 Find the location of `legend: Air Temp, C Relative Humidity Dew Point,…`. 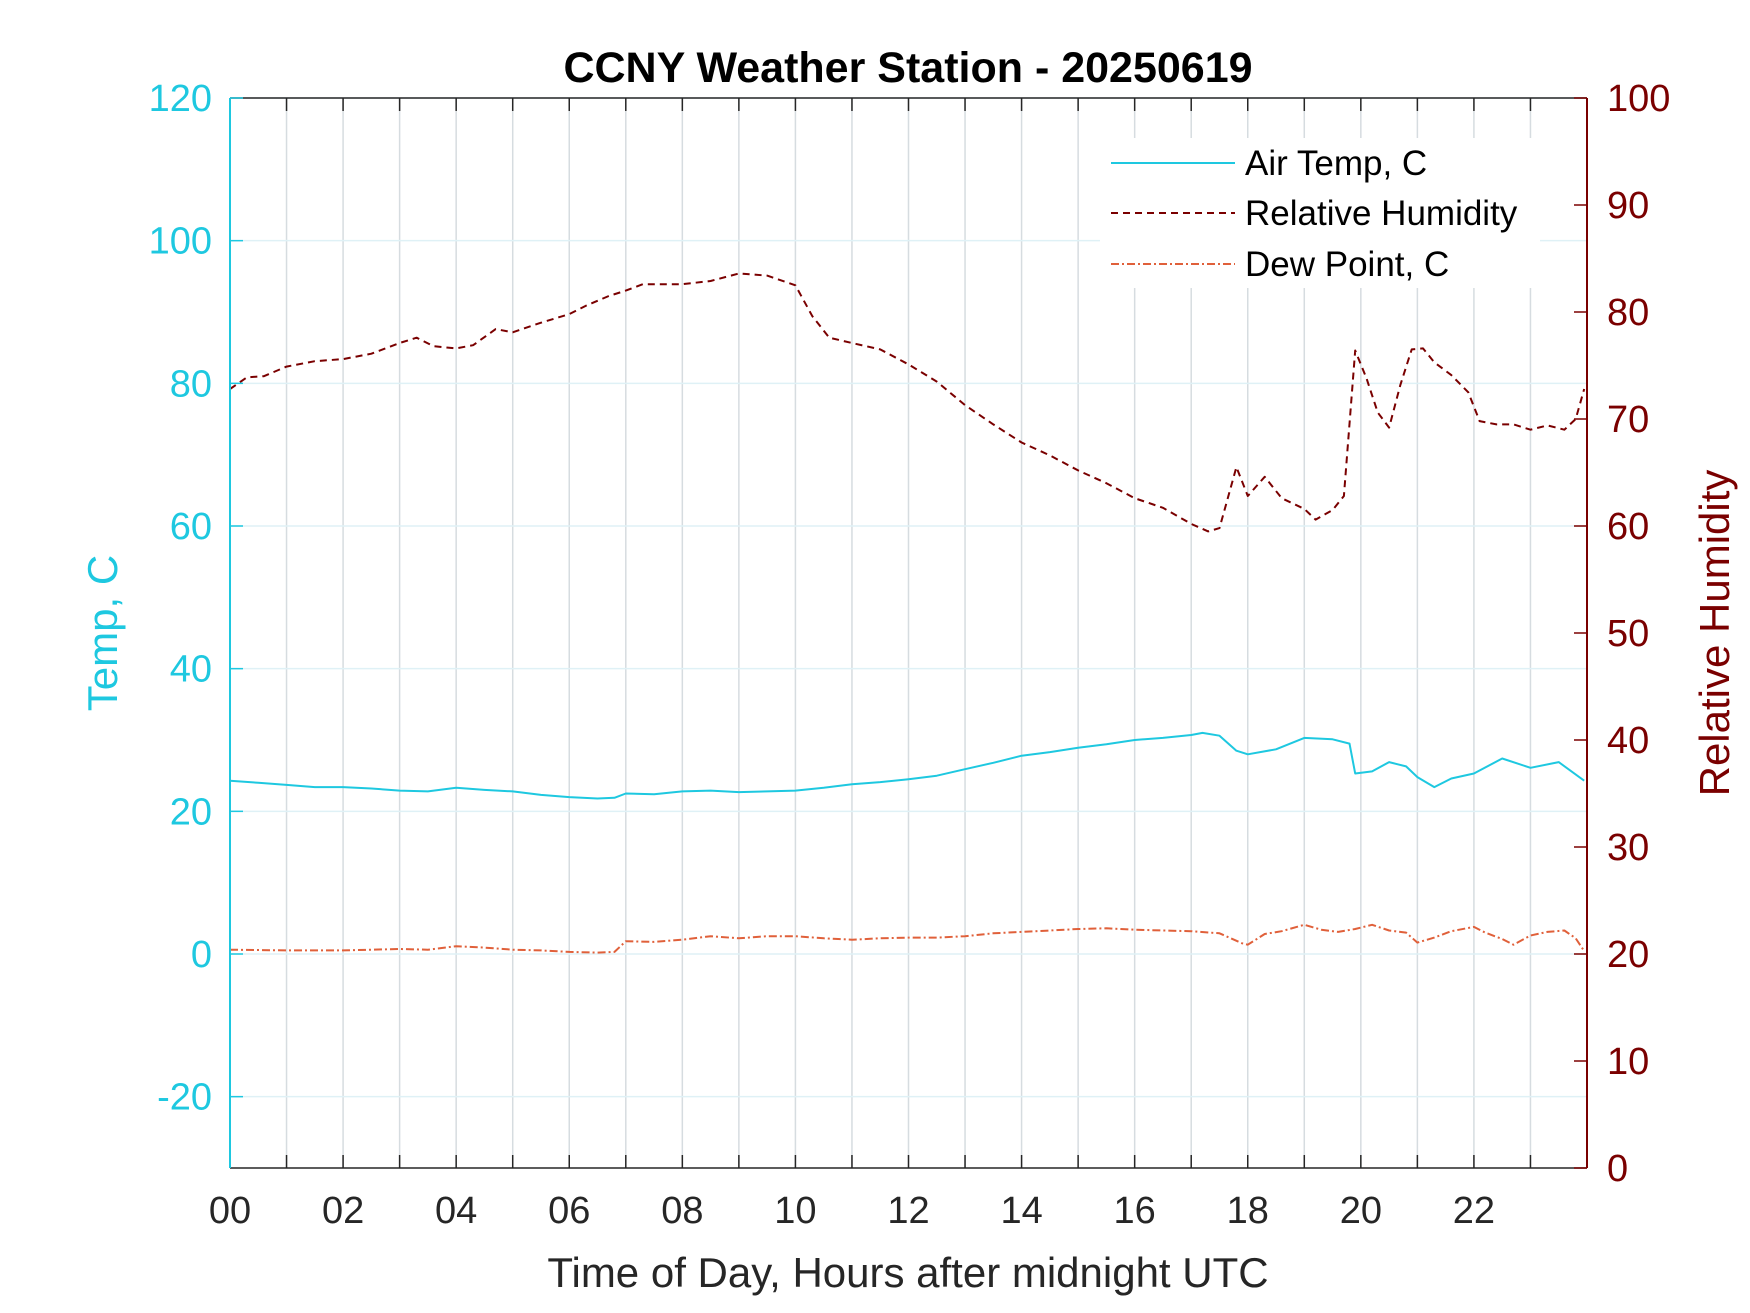

legend: Air Temp, C Relative Humidity Dew Point,… is located at coordinates (1320, 213).